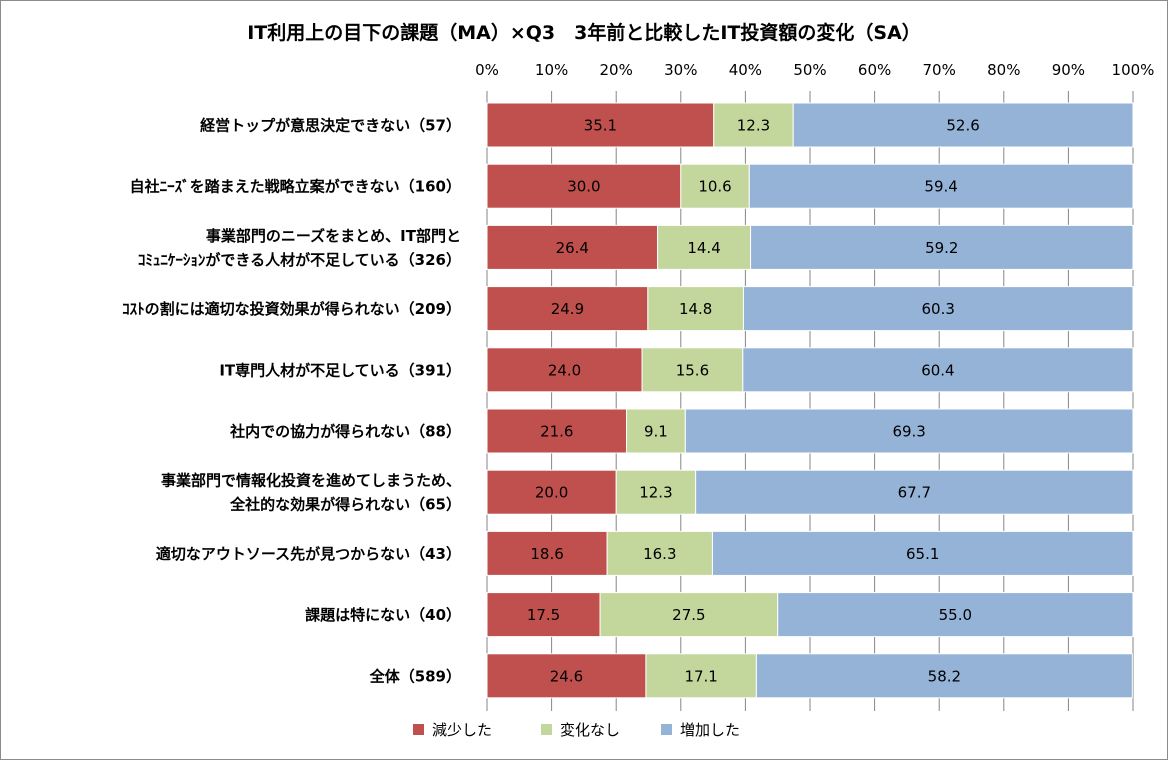 This screenshot has width=1168, height=760. What do you see at coordinates (566, 676) in the screenshot?
I see `data-label: 24.6` at bounding box center [566, 676].